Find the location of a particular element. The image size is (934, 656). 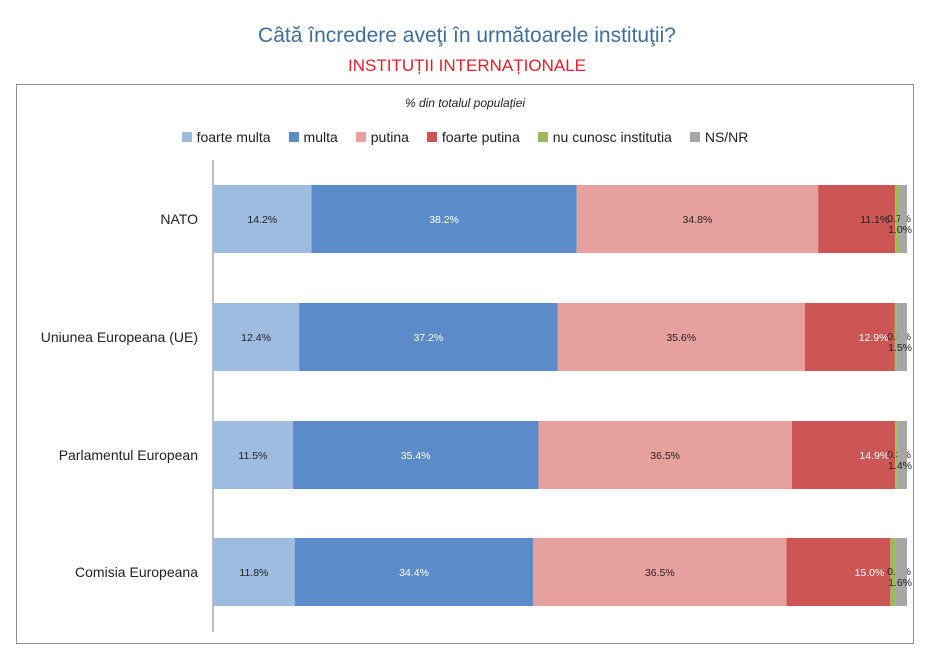

legend-item-1: multa is located at coordinates (313, 137).